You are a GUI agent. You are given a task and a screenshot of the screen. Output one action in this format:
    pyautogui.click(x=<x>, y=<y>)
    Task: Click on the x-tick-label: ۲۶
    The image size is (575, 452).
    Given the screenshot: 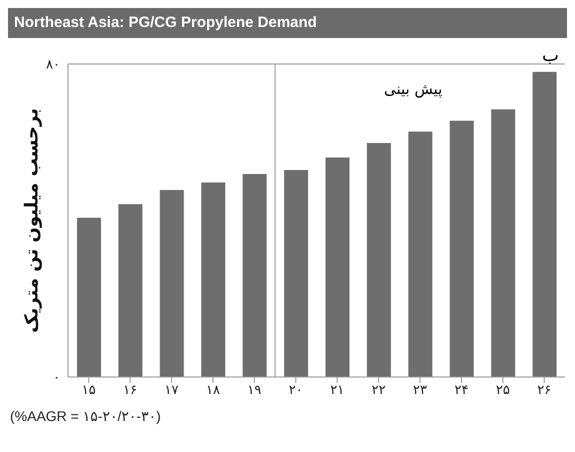 What is the action you would take?
    pyautogui.click(x=544, y=390)
    